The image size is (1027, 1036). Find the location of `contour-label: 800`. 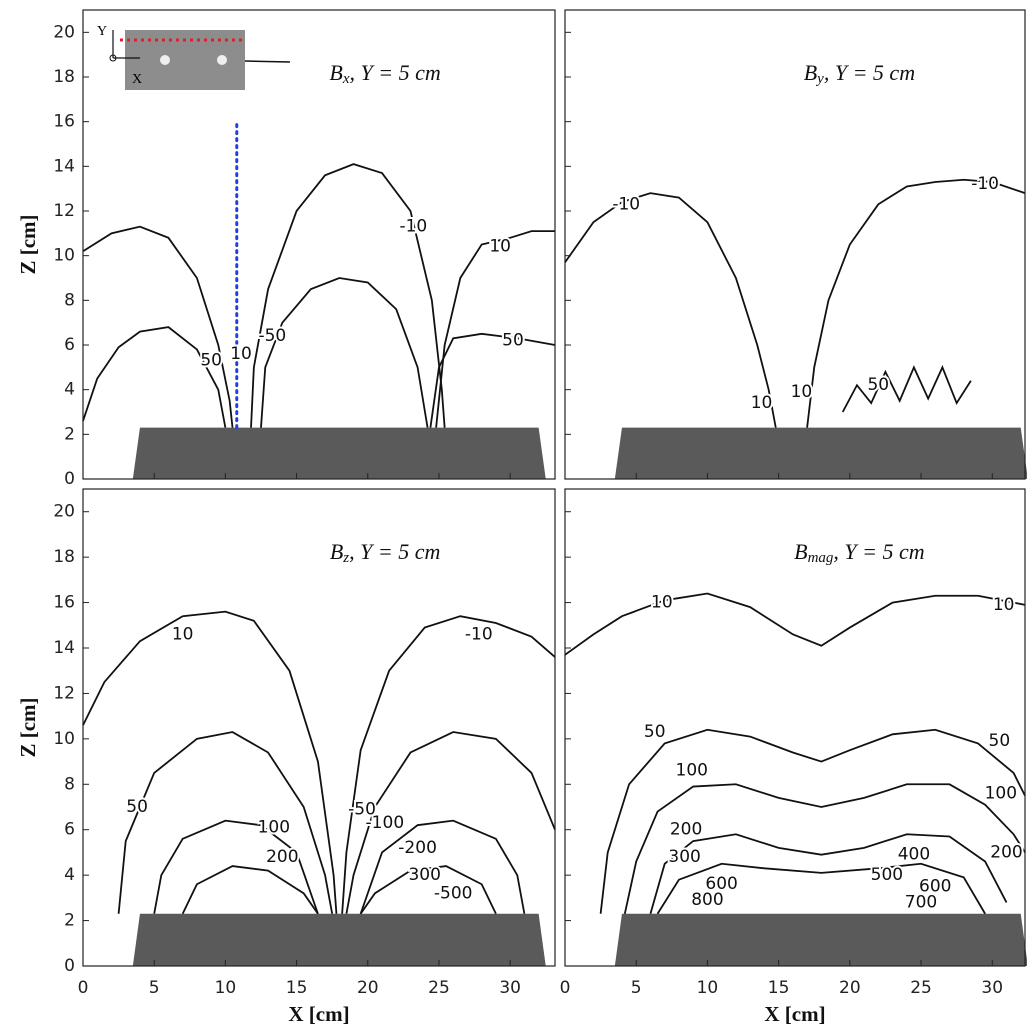

contour-label: 800 is located at coordinates (707, 900).